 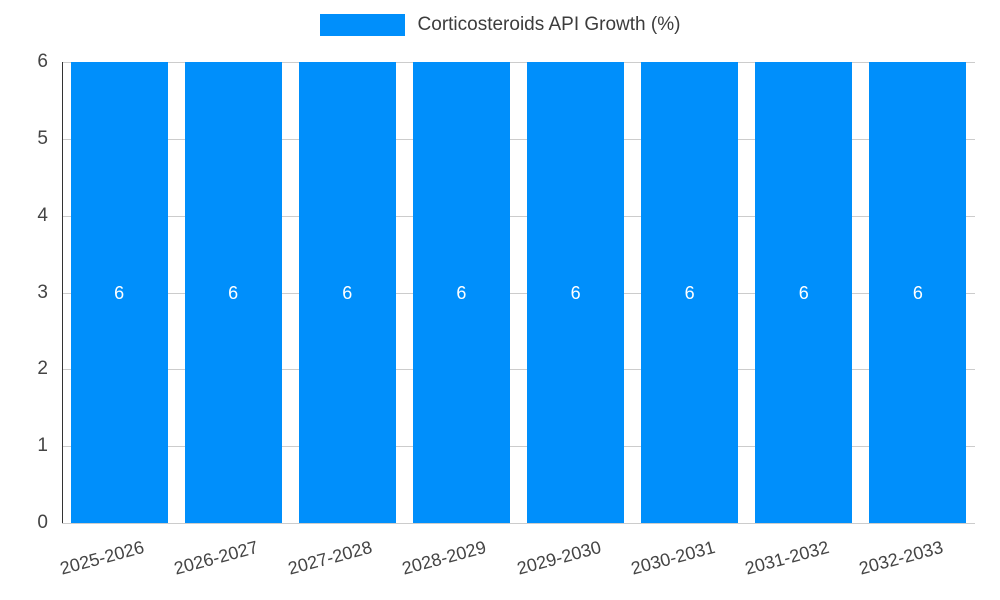 What do you see at coordinates (62, 292) in the screenshot?
I see `y-axis-line` at bounding box center [62, 292].